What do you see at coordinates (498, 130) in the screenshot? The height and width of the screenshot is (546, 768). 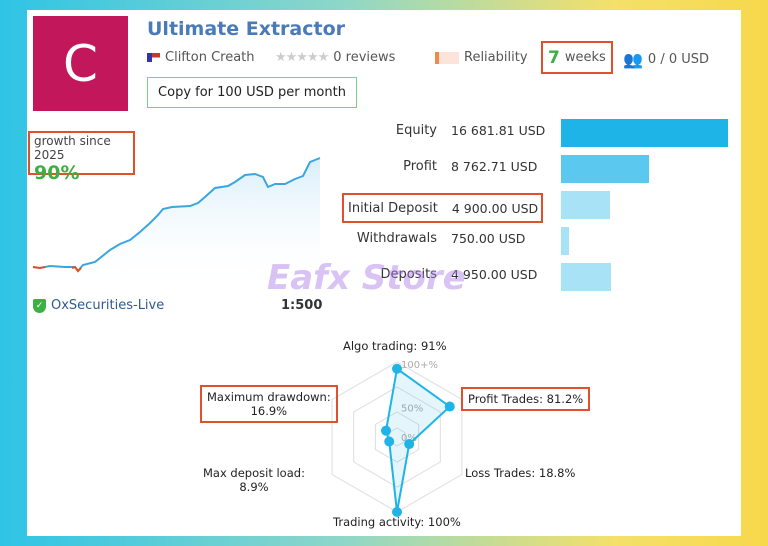 I see `stat-value: 16 681.81 USD` at bounding box center [498, 130].